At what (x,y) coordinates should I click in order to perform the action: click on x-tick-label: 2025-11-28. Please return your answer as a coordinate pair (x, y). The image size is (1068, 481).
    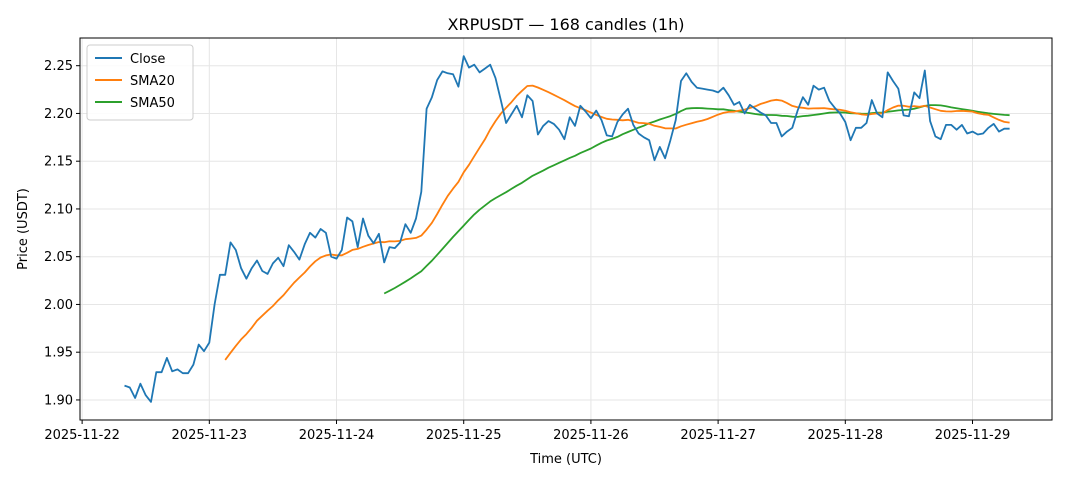
    Looking at the image, I should click on (846, 435).